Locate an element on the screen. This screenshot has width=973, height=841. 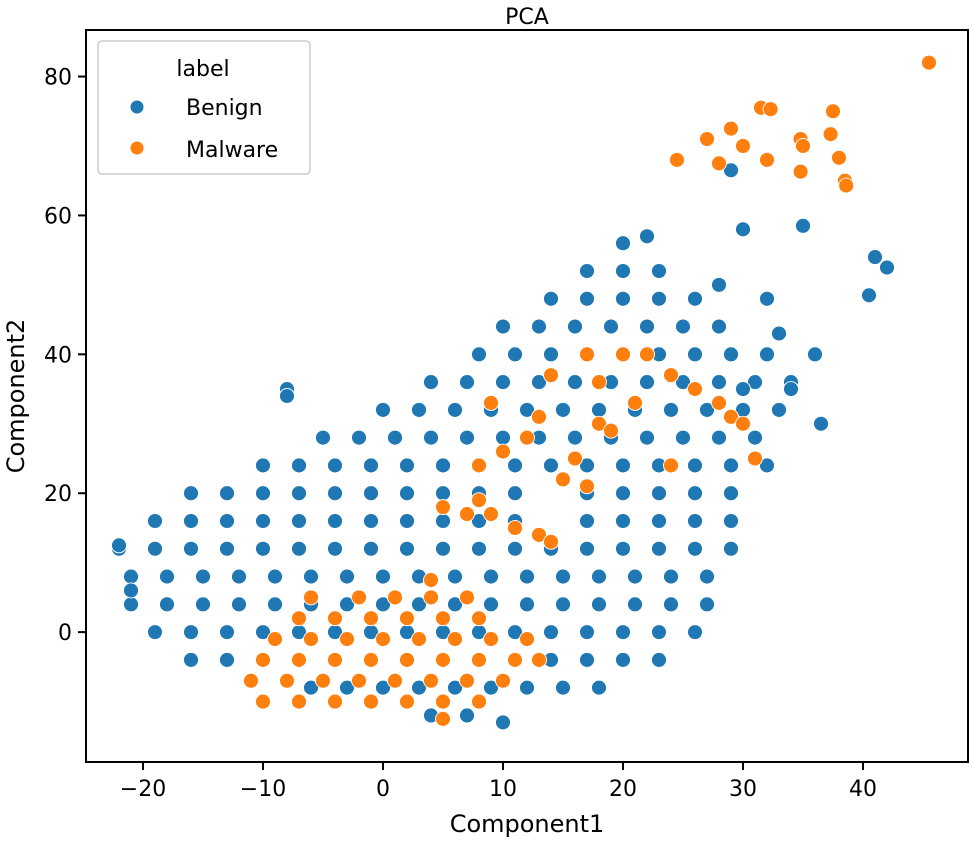
y-tick-label: 60 is located at coordinates (58, 216).